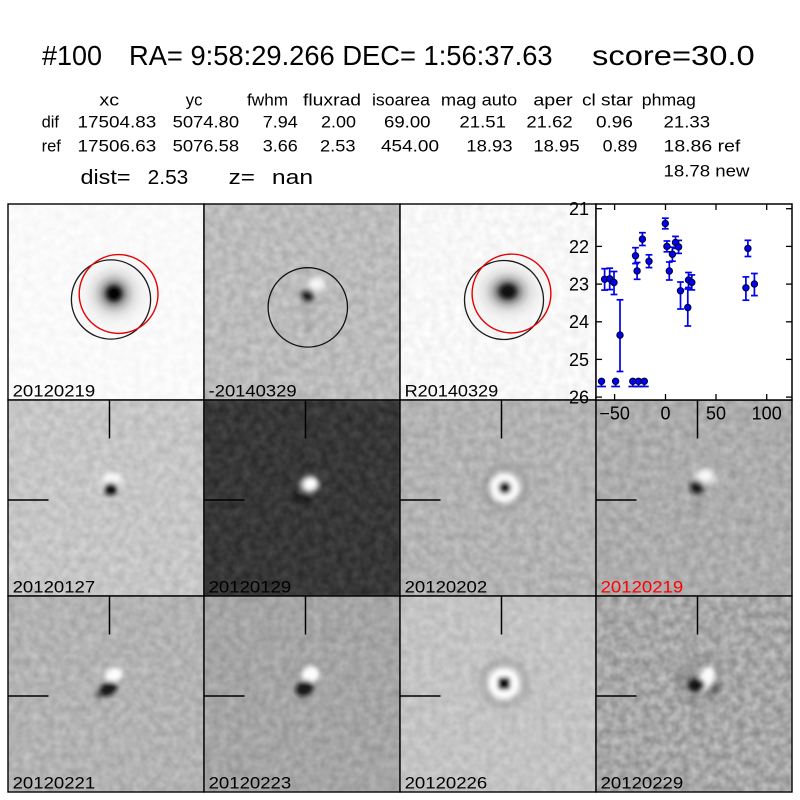 The width and height of the screenshot is (800, 800). Describe the element at coordinates (338, 123) in the screenshot. I see `svg-text: 2.00` at that location.